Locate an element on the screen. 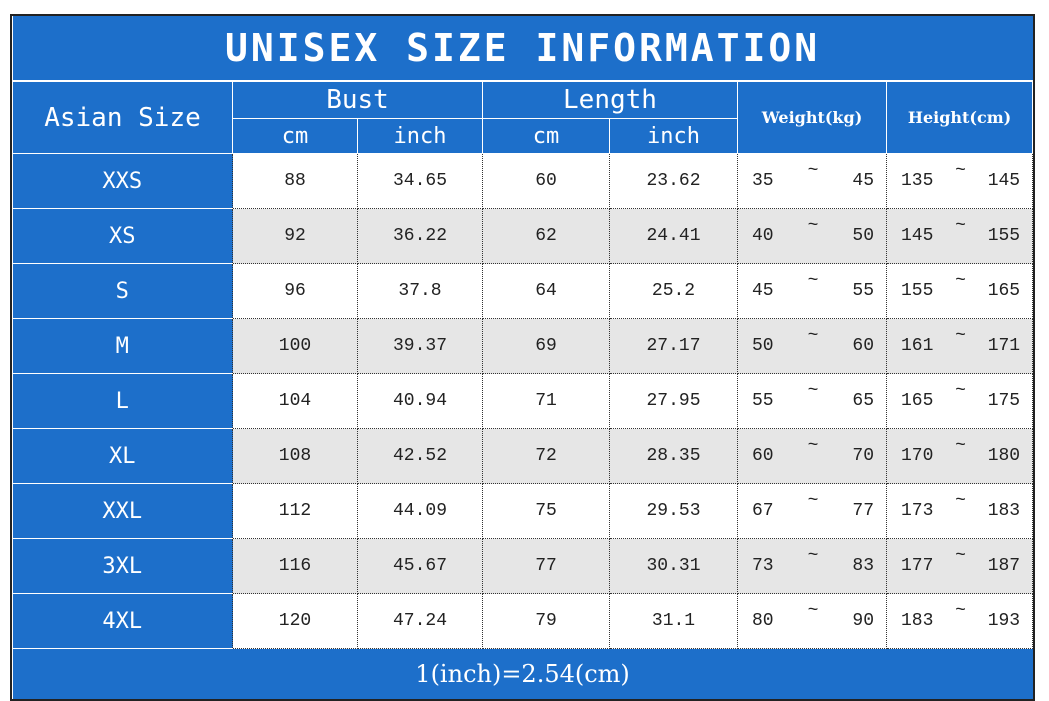 The image size is (1049, 701). measure: 75 is located at coordinates (546, 511).